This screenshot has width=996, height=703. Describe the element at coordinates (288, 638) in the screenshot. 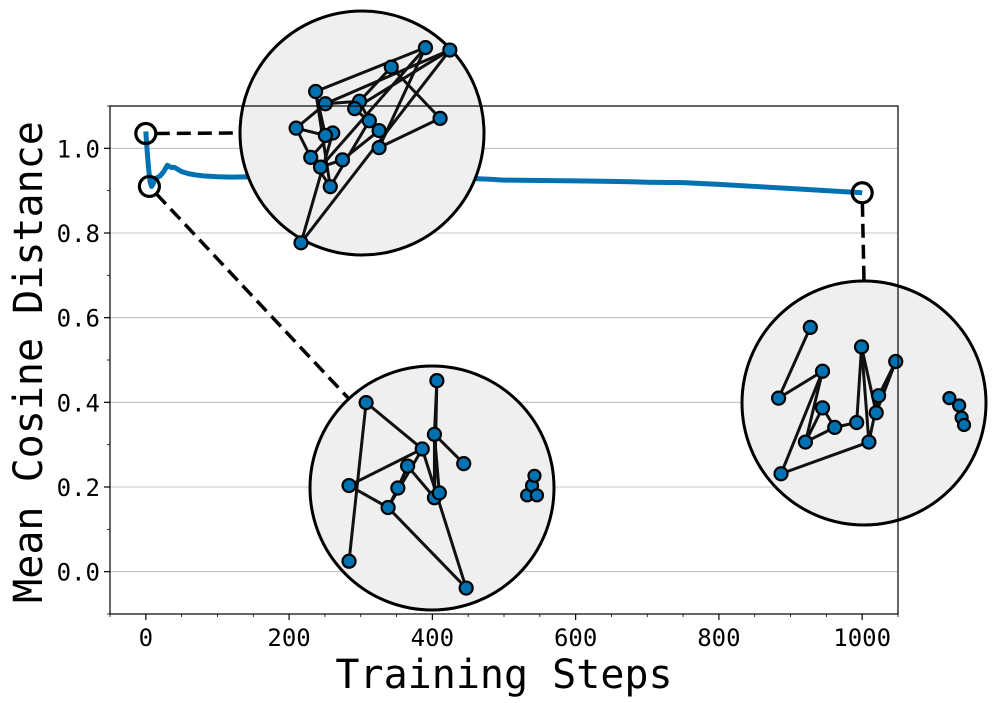

I see `x-tick-label: 200` at that location.